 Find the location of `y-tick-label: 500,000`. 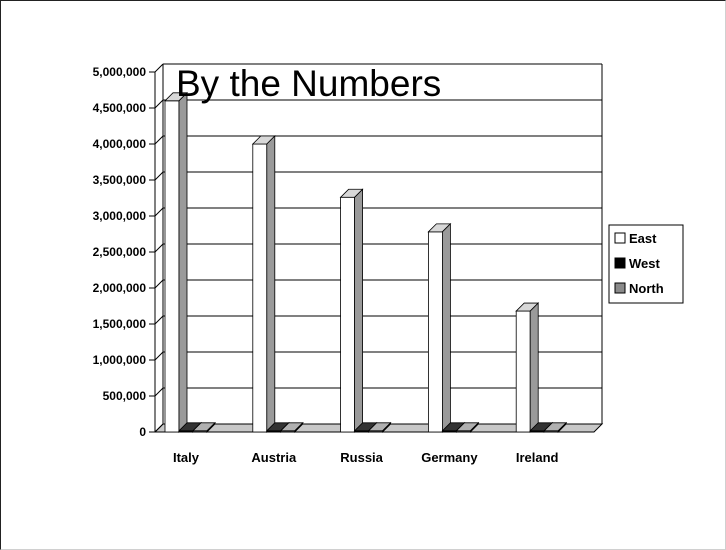

y-tick-label: 500,000 is located at coordinates (125, 396).